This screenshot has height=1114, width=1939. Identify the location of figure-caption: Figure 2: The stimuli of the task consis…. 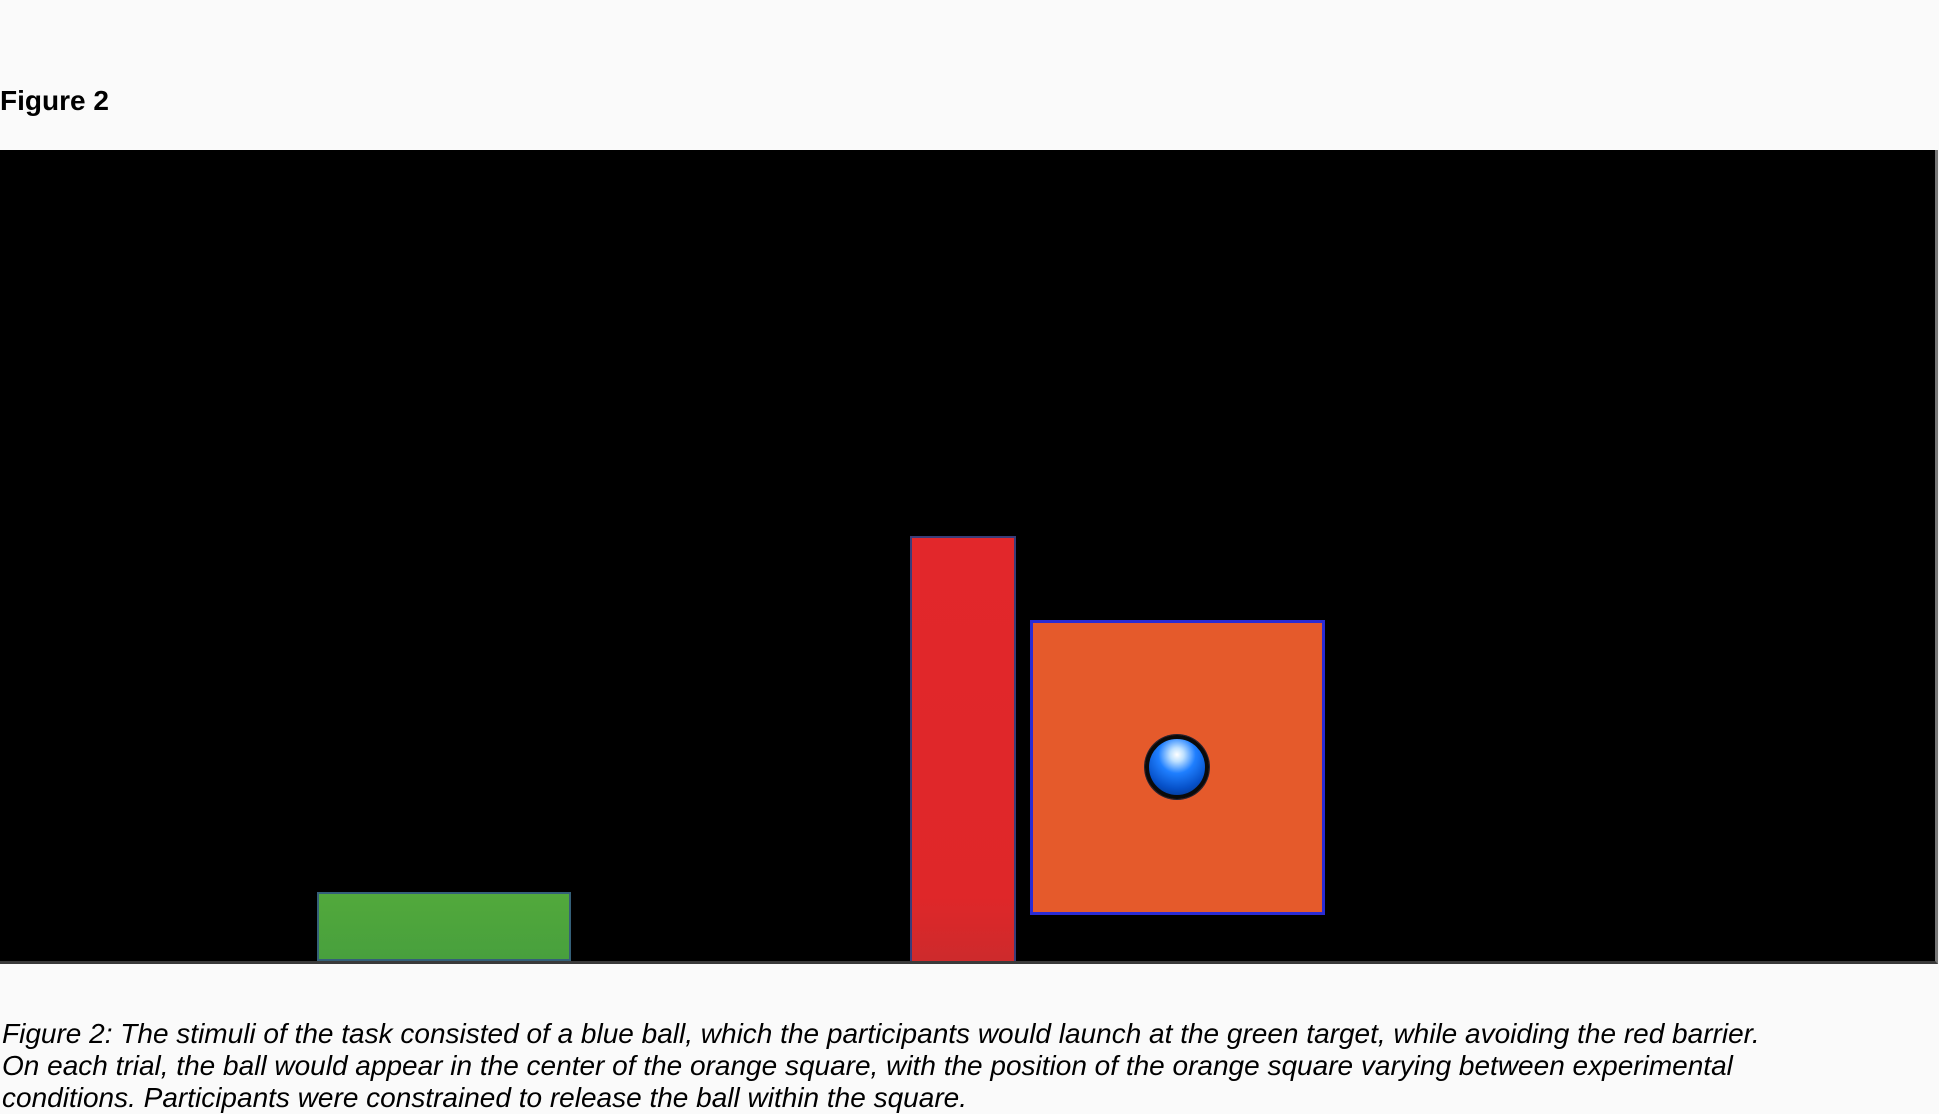
(952, 1066).